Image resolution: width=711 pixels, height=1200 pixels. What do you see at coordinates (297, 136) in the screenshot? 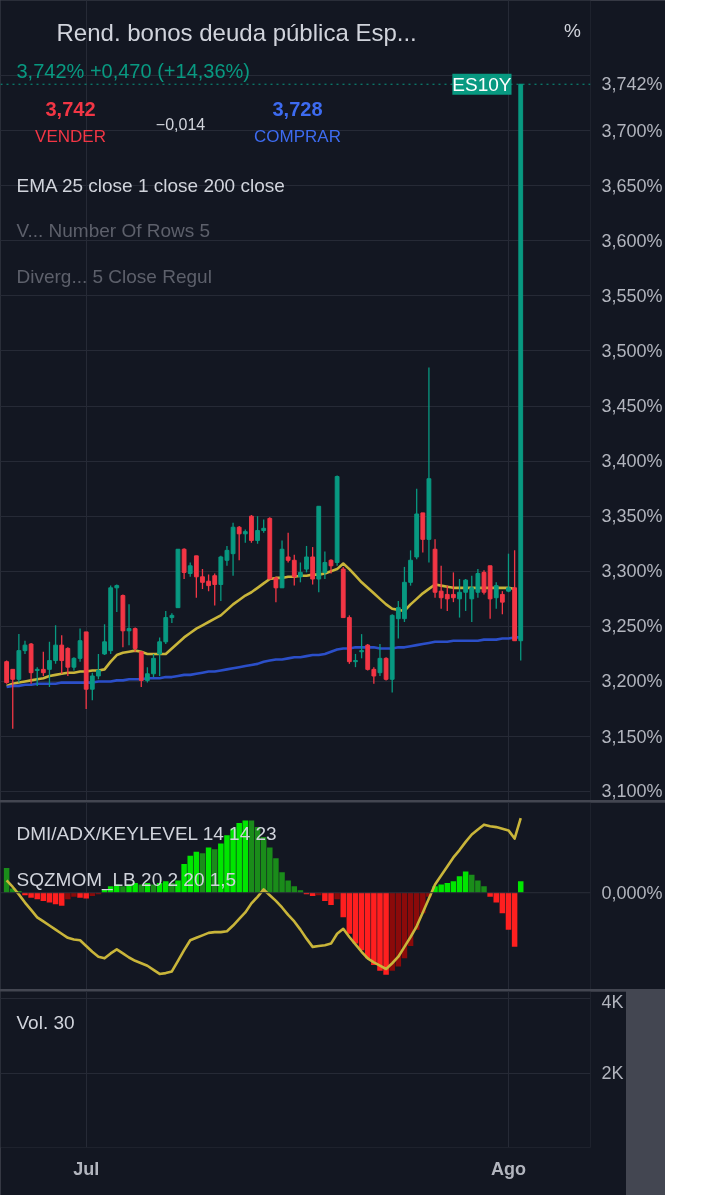
I see `annotation: COMPRAR` at bounding box center [297, 136].